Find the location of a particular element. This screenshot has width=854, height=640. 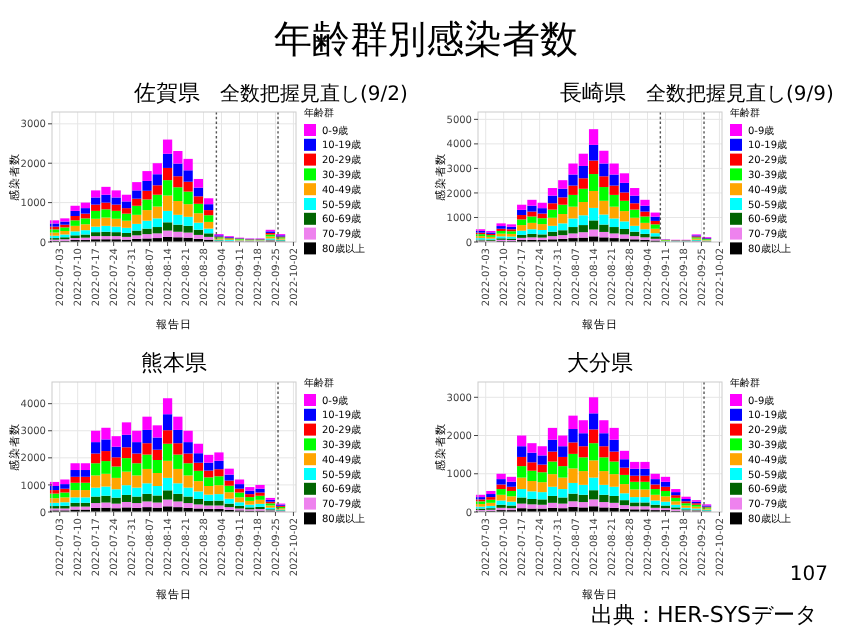

source-note: 出典：HER-SYSデータ is located at coordinates (704, 615).